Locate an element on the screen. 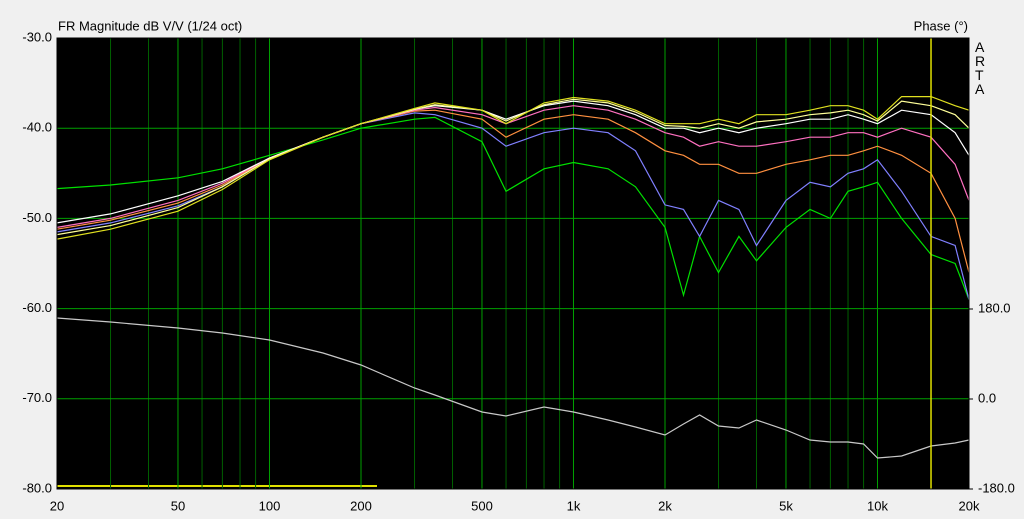 Image resolution: width=1024 pixels, height=519 pixels. y-tick-label: -40.0 is located at coordinates (37, 127).